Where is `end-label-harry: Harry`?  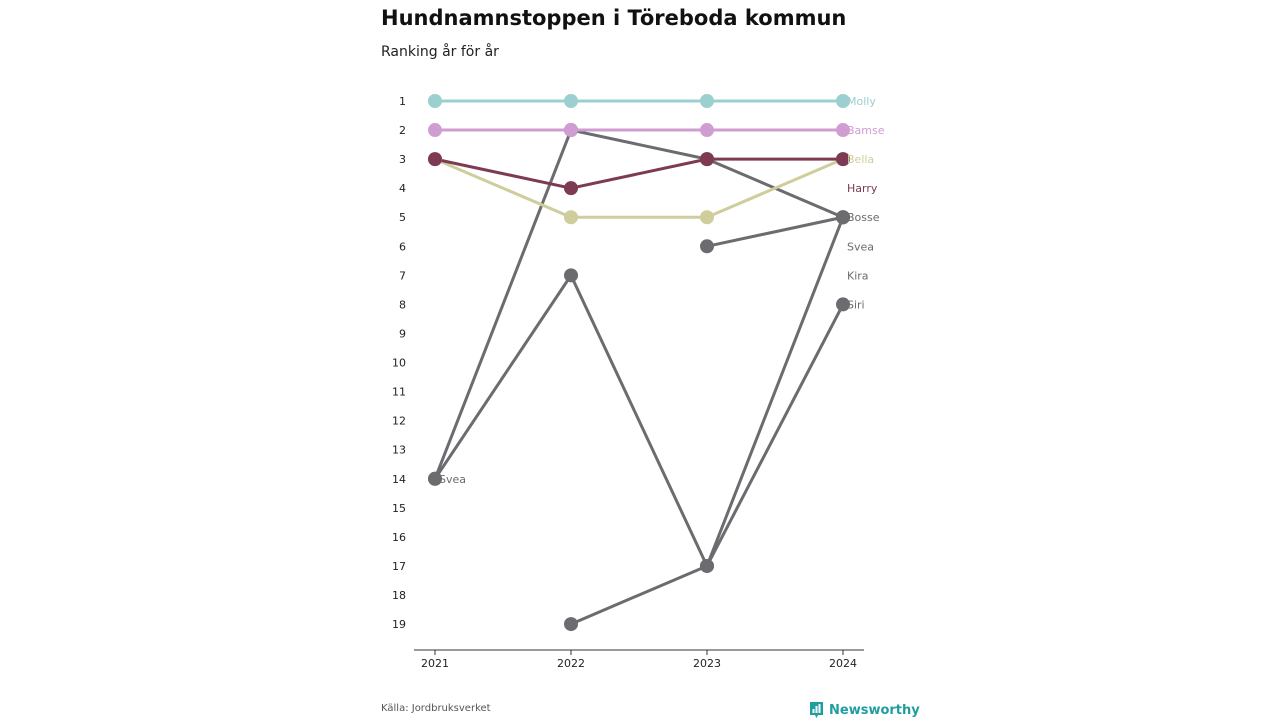
end-label-harry: Harry is located at coordinates (862, 188).